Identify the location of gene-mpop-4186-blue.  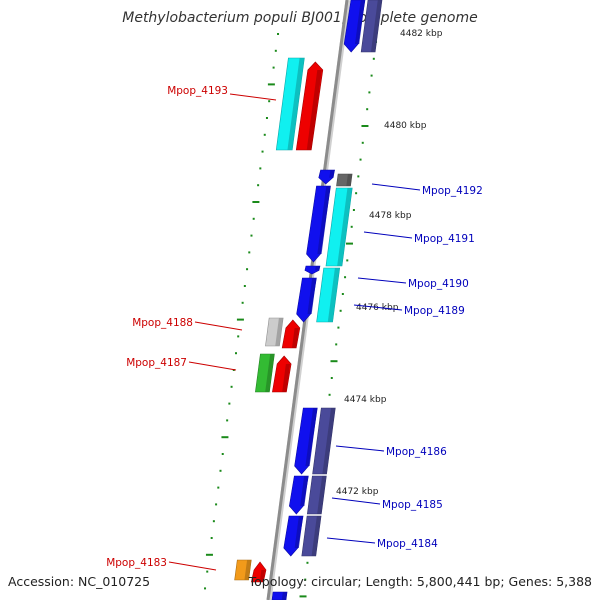
(306, 441).